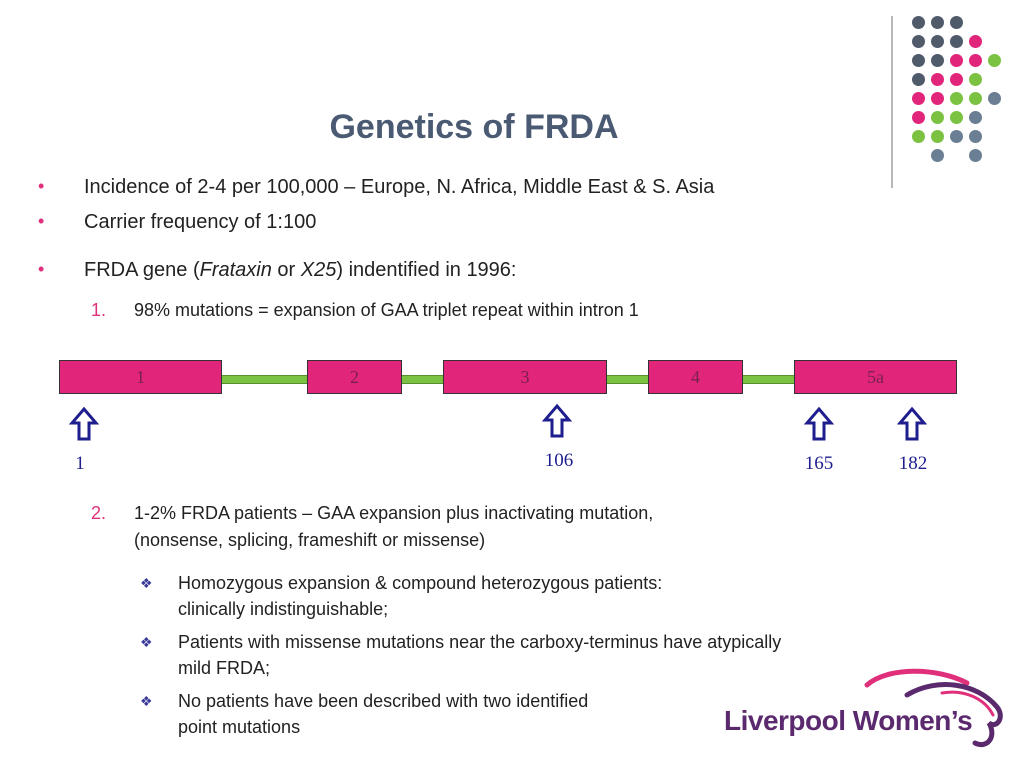 This screenshot has width=1024, height=768. What do you see at coordinates (913, 463) in the screenshot?
I see `position-label: 182` at bounding box center [913, 463].